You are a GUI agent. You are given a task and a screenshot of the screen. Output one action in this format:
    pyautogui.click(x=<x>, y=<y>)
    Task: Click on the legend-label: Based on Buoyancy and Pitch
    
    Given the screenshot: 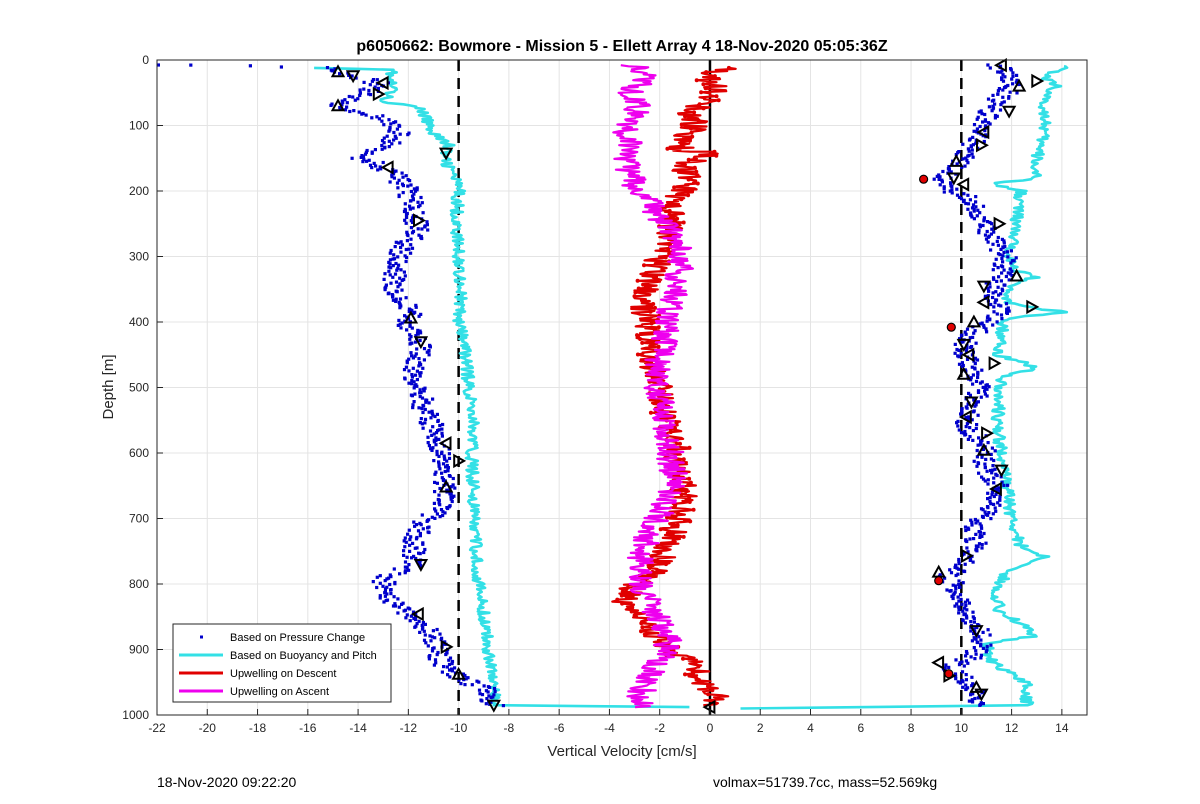 What is the action you would take?
    pyautogui.click(x=303, y=656)
    